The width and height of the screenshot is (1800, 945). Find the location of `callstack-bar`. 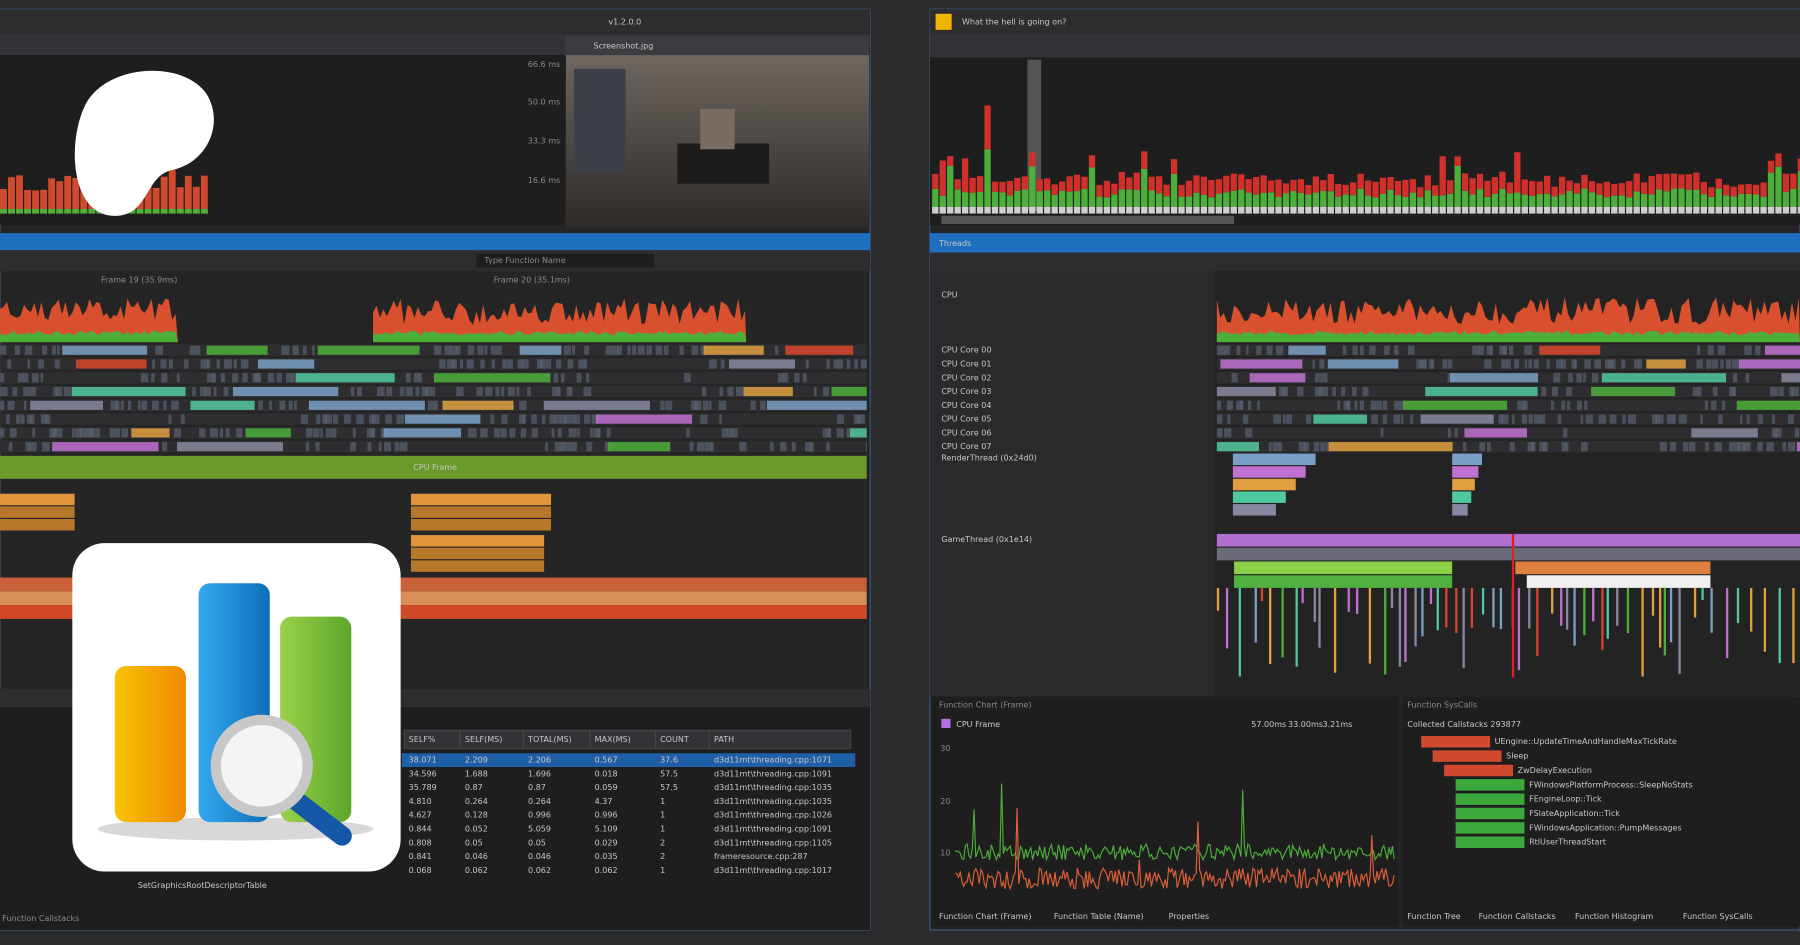

callstack-bar is located at coordinates (1467, 755).